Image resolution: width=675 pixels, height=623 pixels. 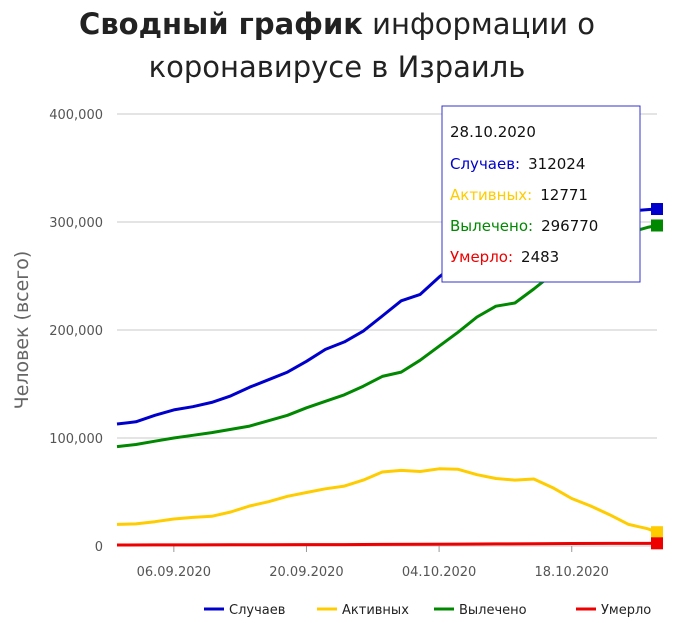 What do you see at coordinates (22, 330) in the screenshot?
I see `y-axis-label: Человек (всего)` at bounding box center [22, 330].